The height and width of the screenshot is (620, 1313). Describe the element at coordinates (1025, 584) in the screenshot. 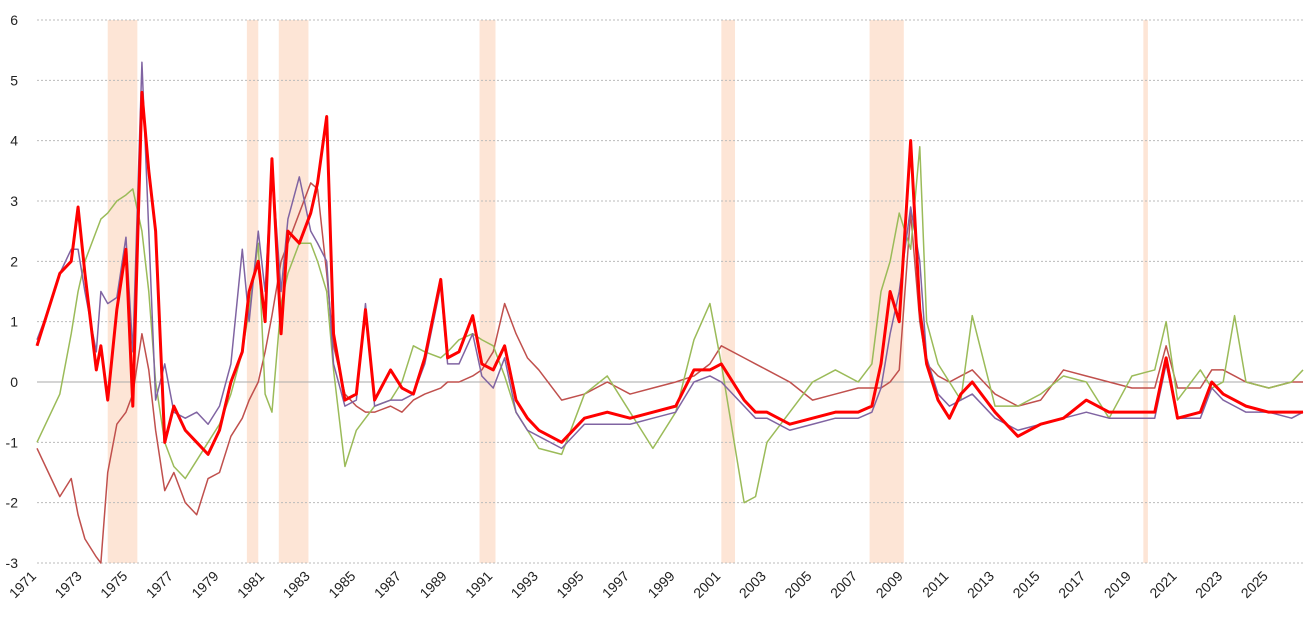

I see `x-tick-label: 2015` at that location.